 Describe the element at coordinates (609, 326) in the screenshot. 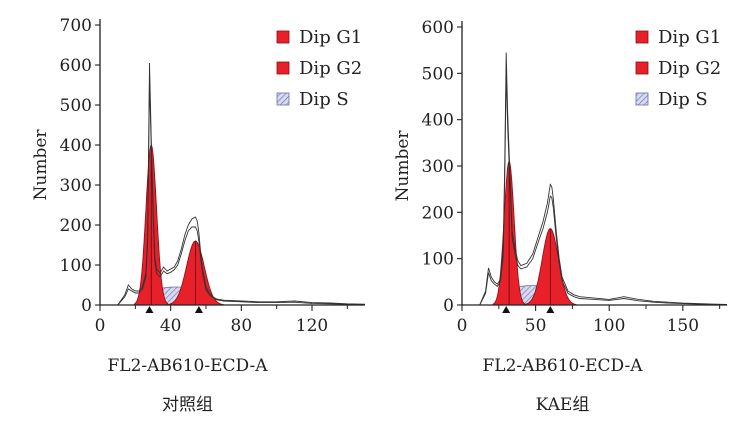

I see `x-tick-label: 100` at that location.